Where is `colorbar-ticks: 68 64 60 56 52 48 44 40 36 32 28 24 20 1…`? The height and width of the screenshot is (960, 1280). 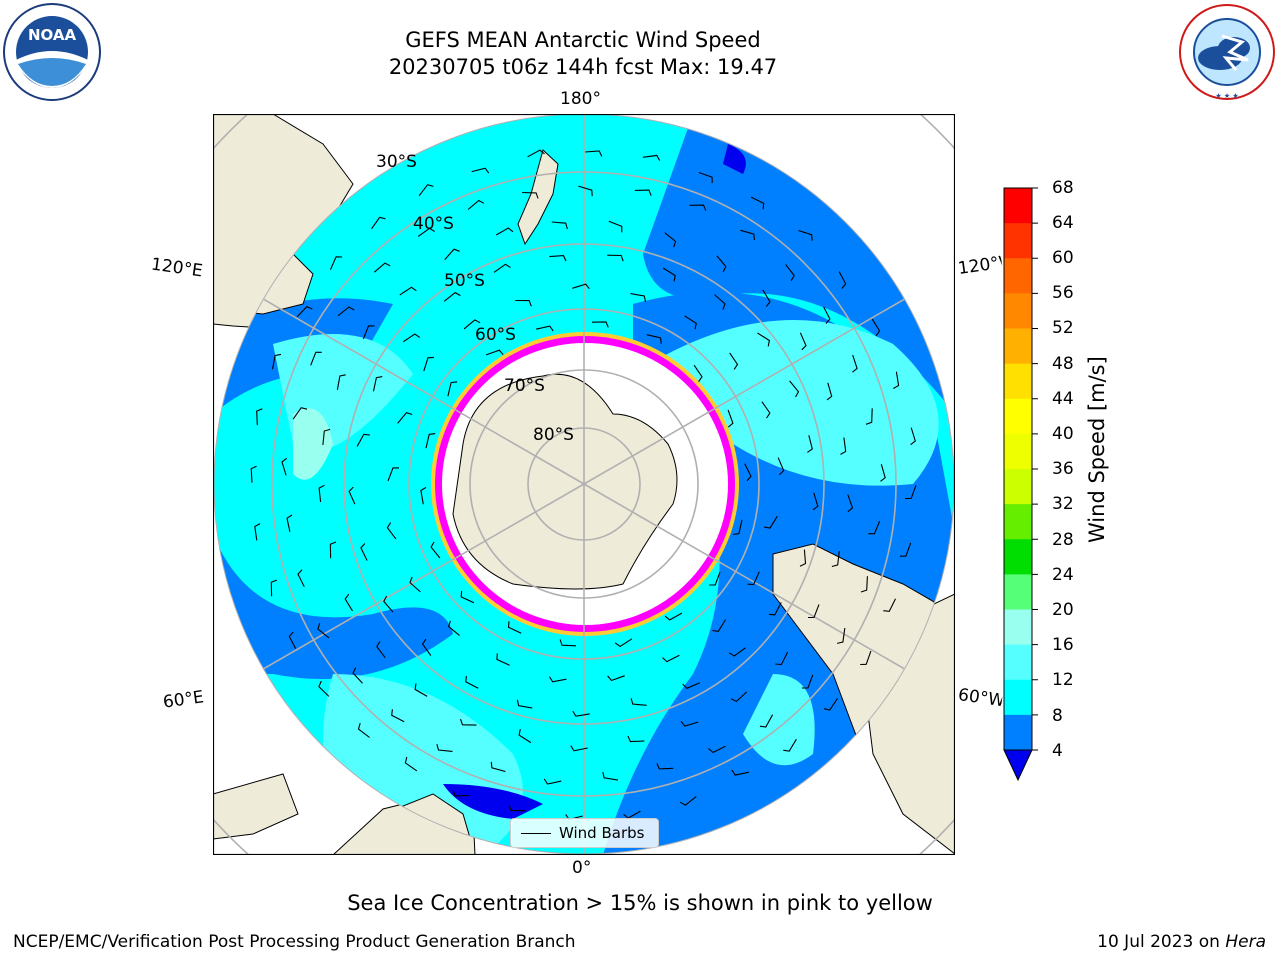
colorbar-ticks: 68 64 60 56 52 48 44 40 36 32 28 24 20 1… is located at coordinates (1077, 473).